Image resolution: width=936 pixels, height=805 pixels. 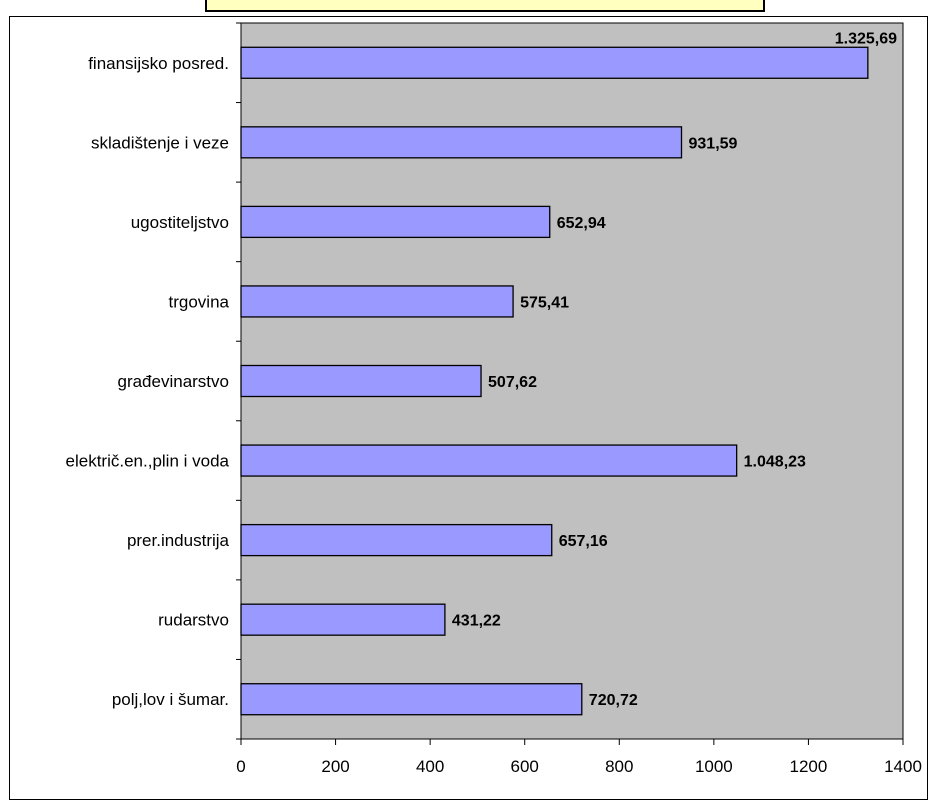 What do you see at coordinates (158, 63) in the screenshot?
I see `category-label: finansijsko posred.` at bounding box center [158, 63].